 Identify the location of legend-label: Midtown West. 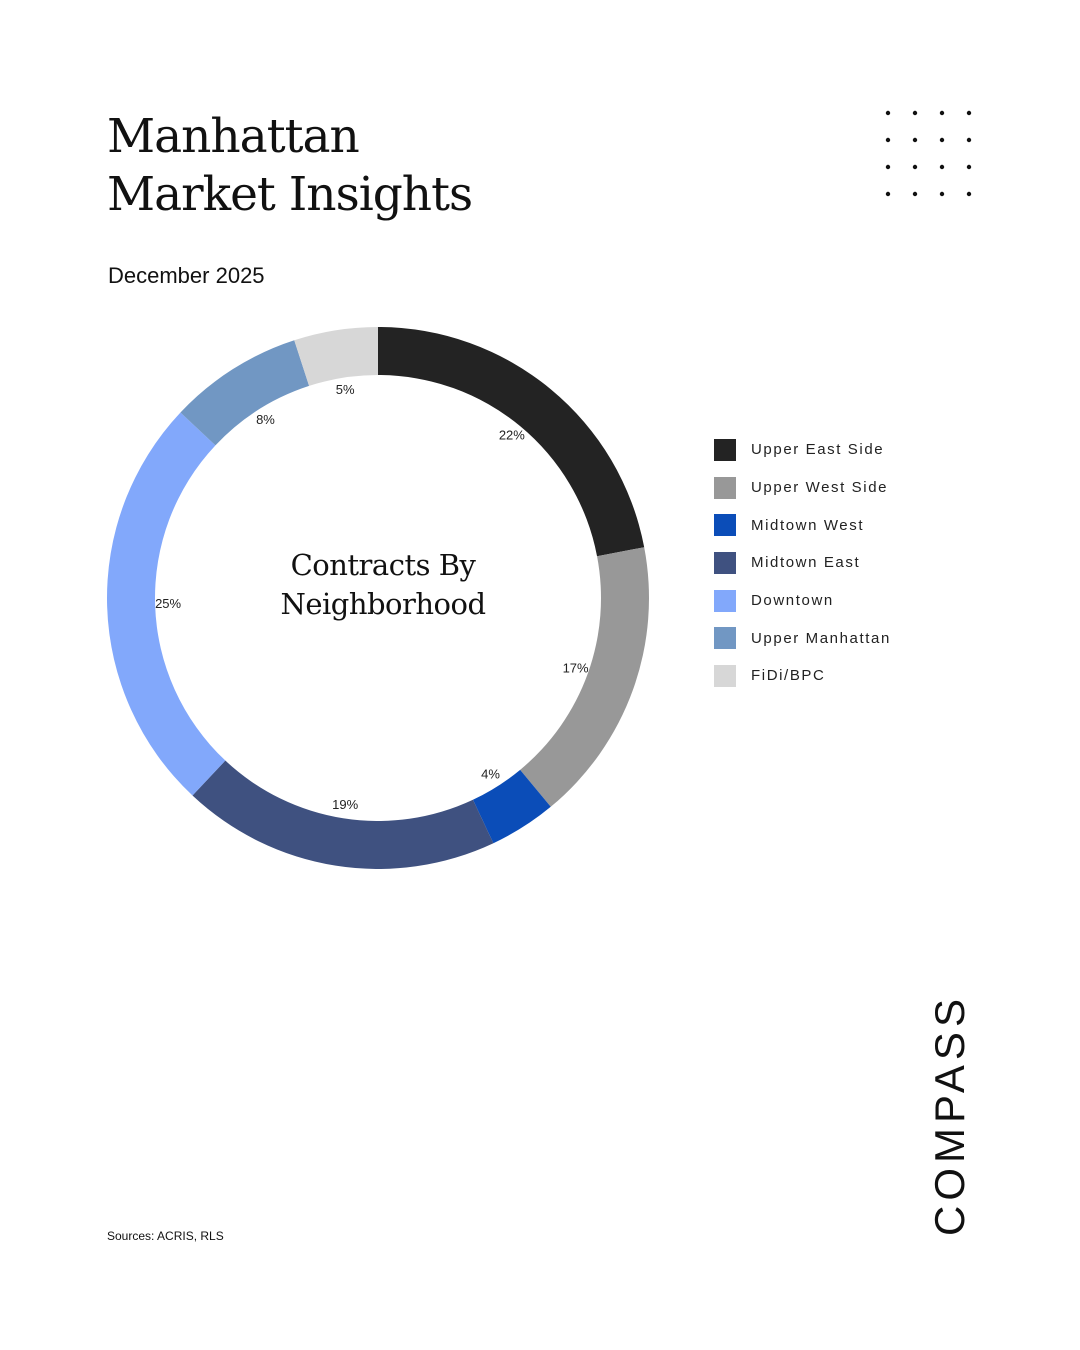
(808, 525).